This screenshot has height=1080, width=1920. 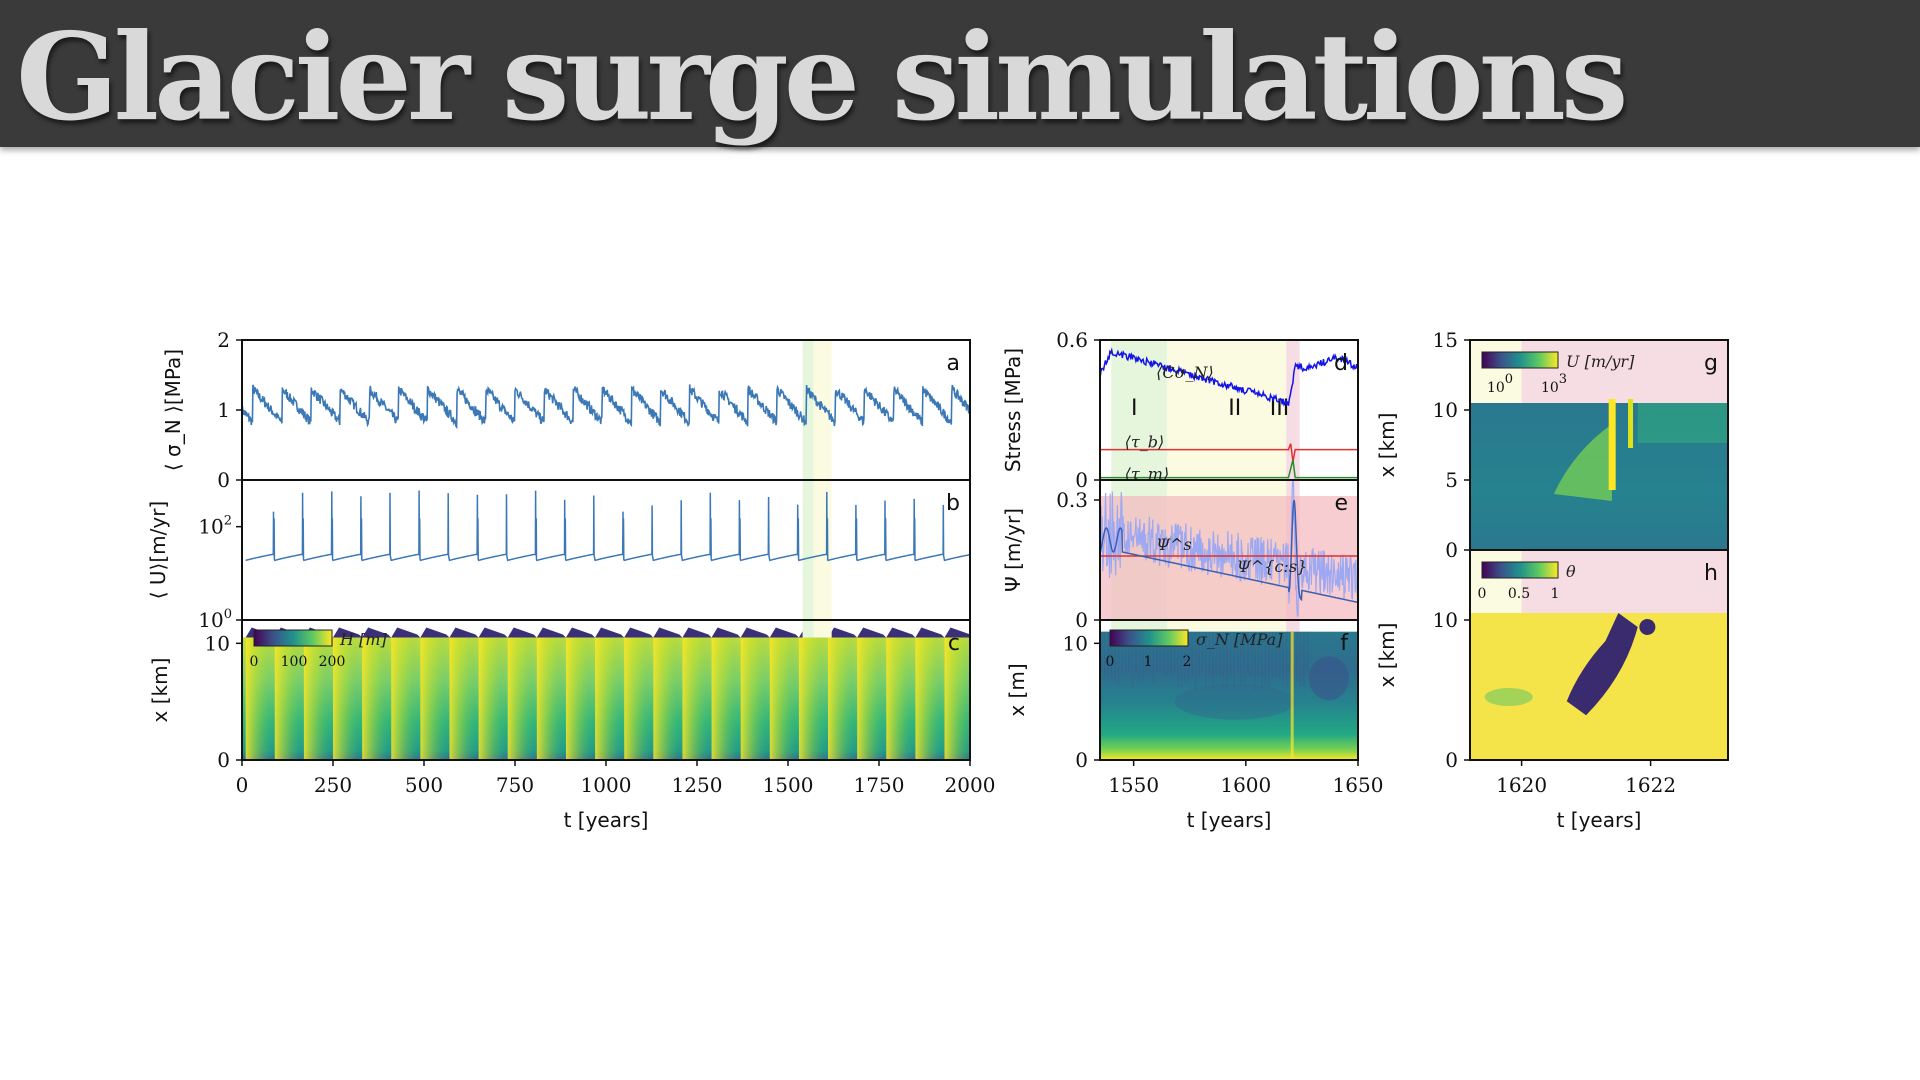 I want to click on panel-c-xtick-label: 250, so click(x=333, y=785).